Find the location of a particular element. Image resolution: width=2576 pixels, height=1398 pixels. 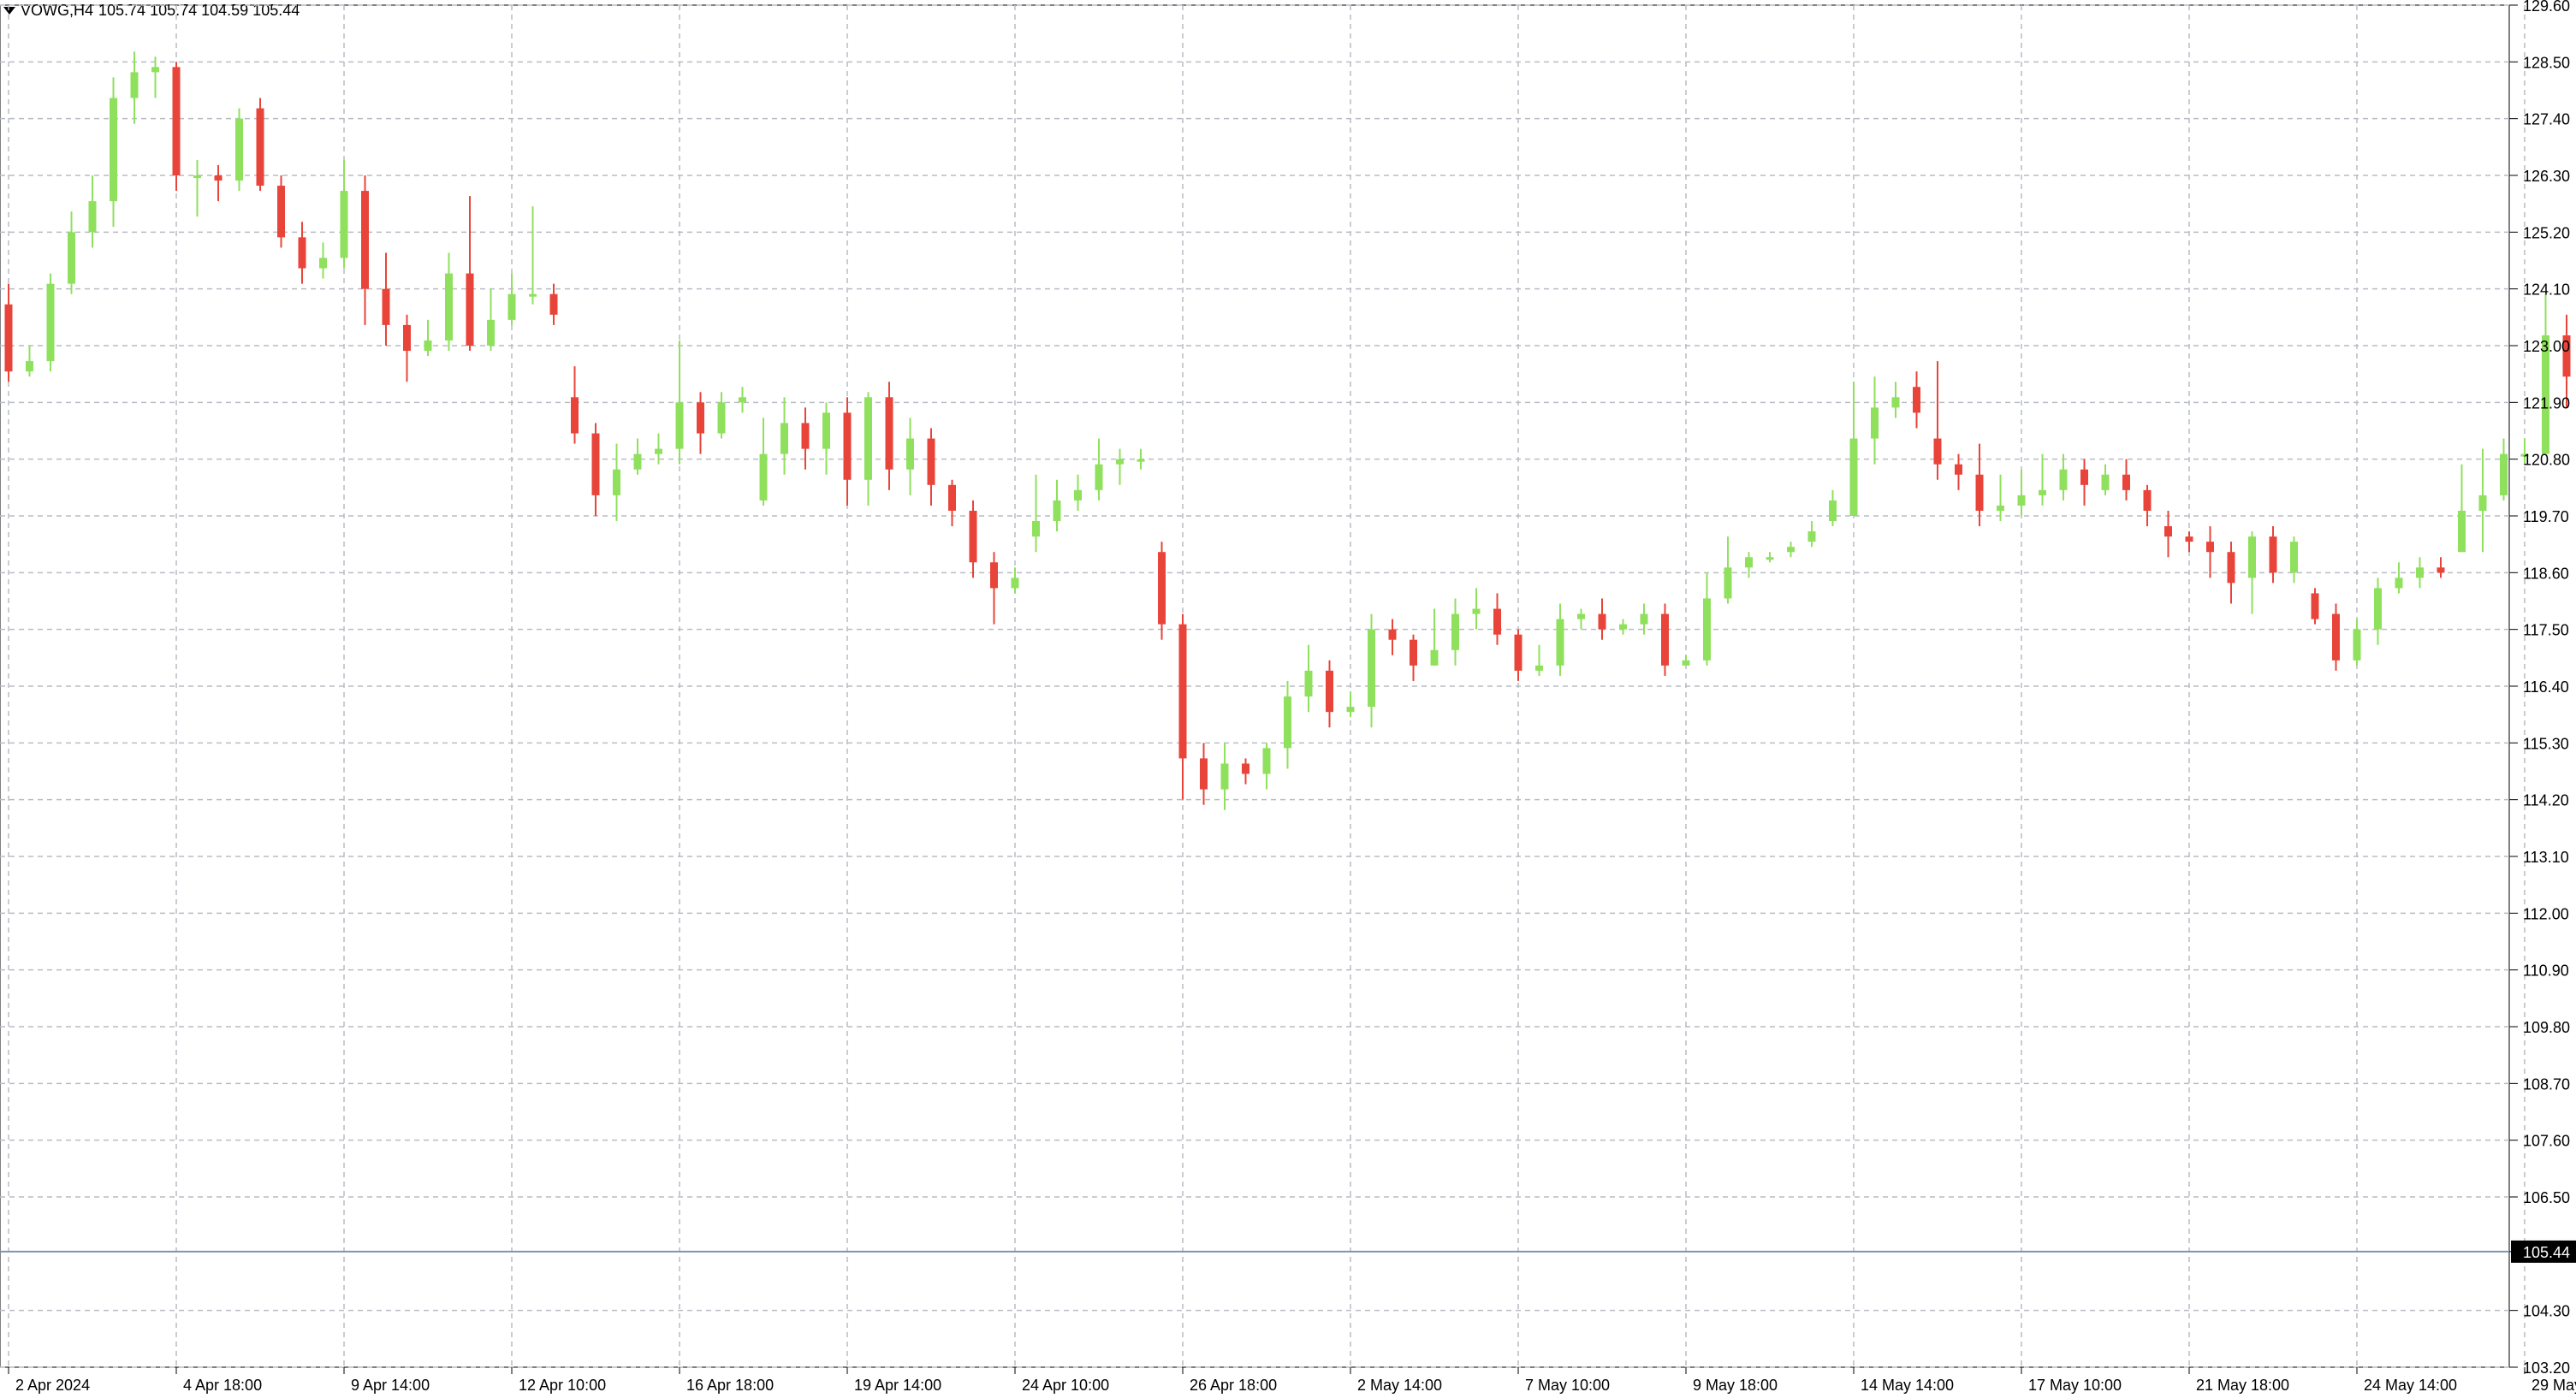

y-tick-label: 112.00 is located at coordinates (2546, 913).